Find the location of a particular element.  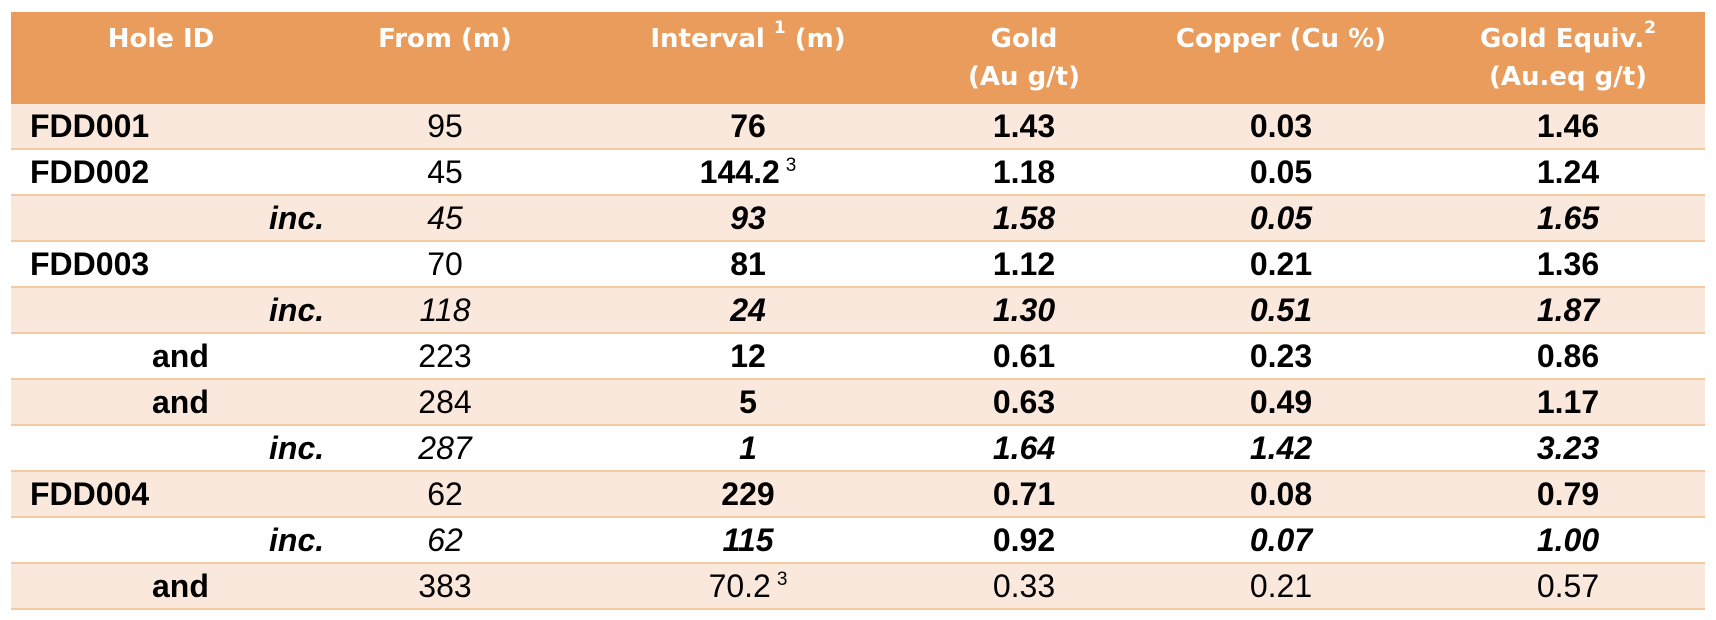

header-subtitle: (Au g/t) is located at coordinates (1024, 77).